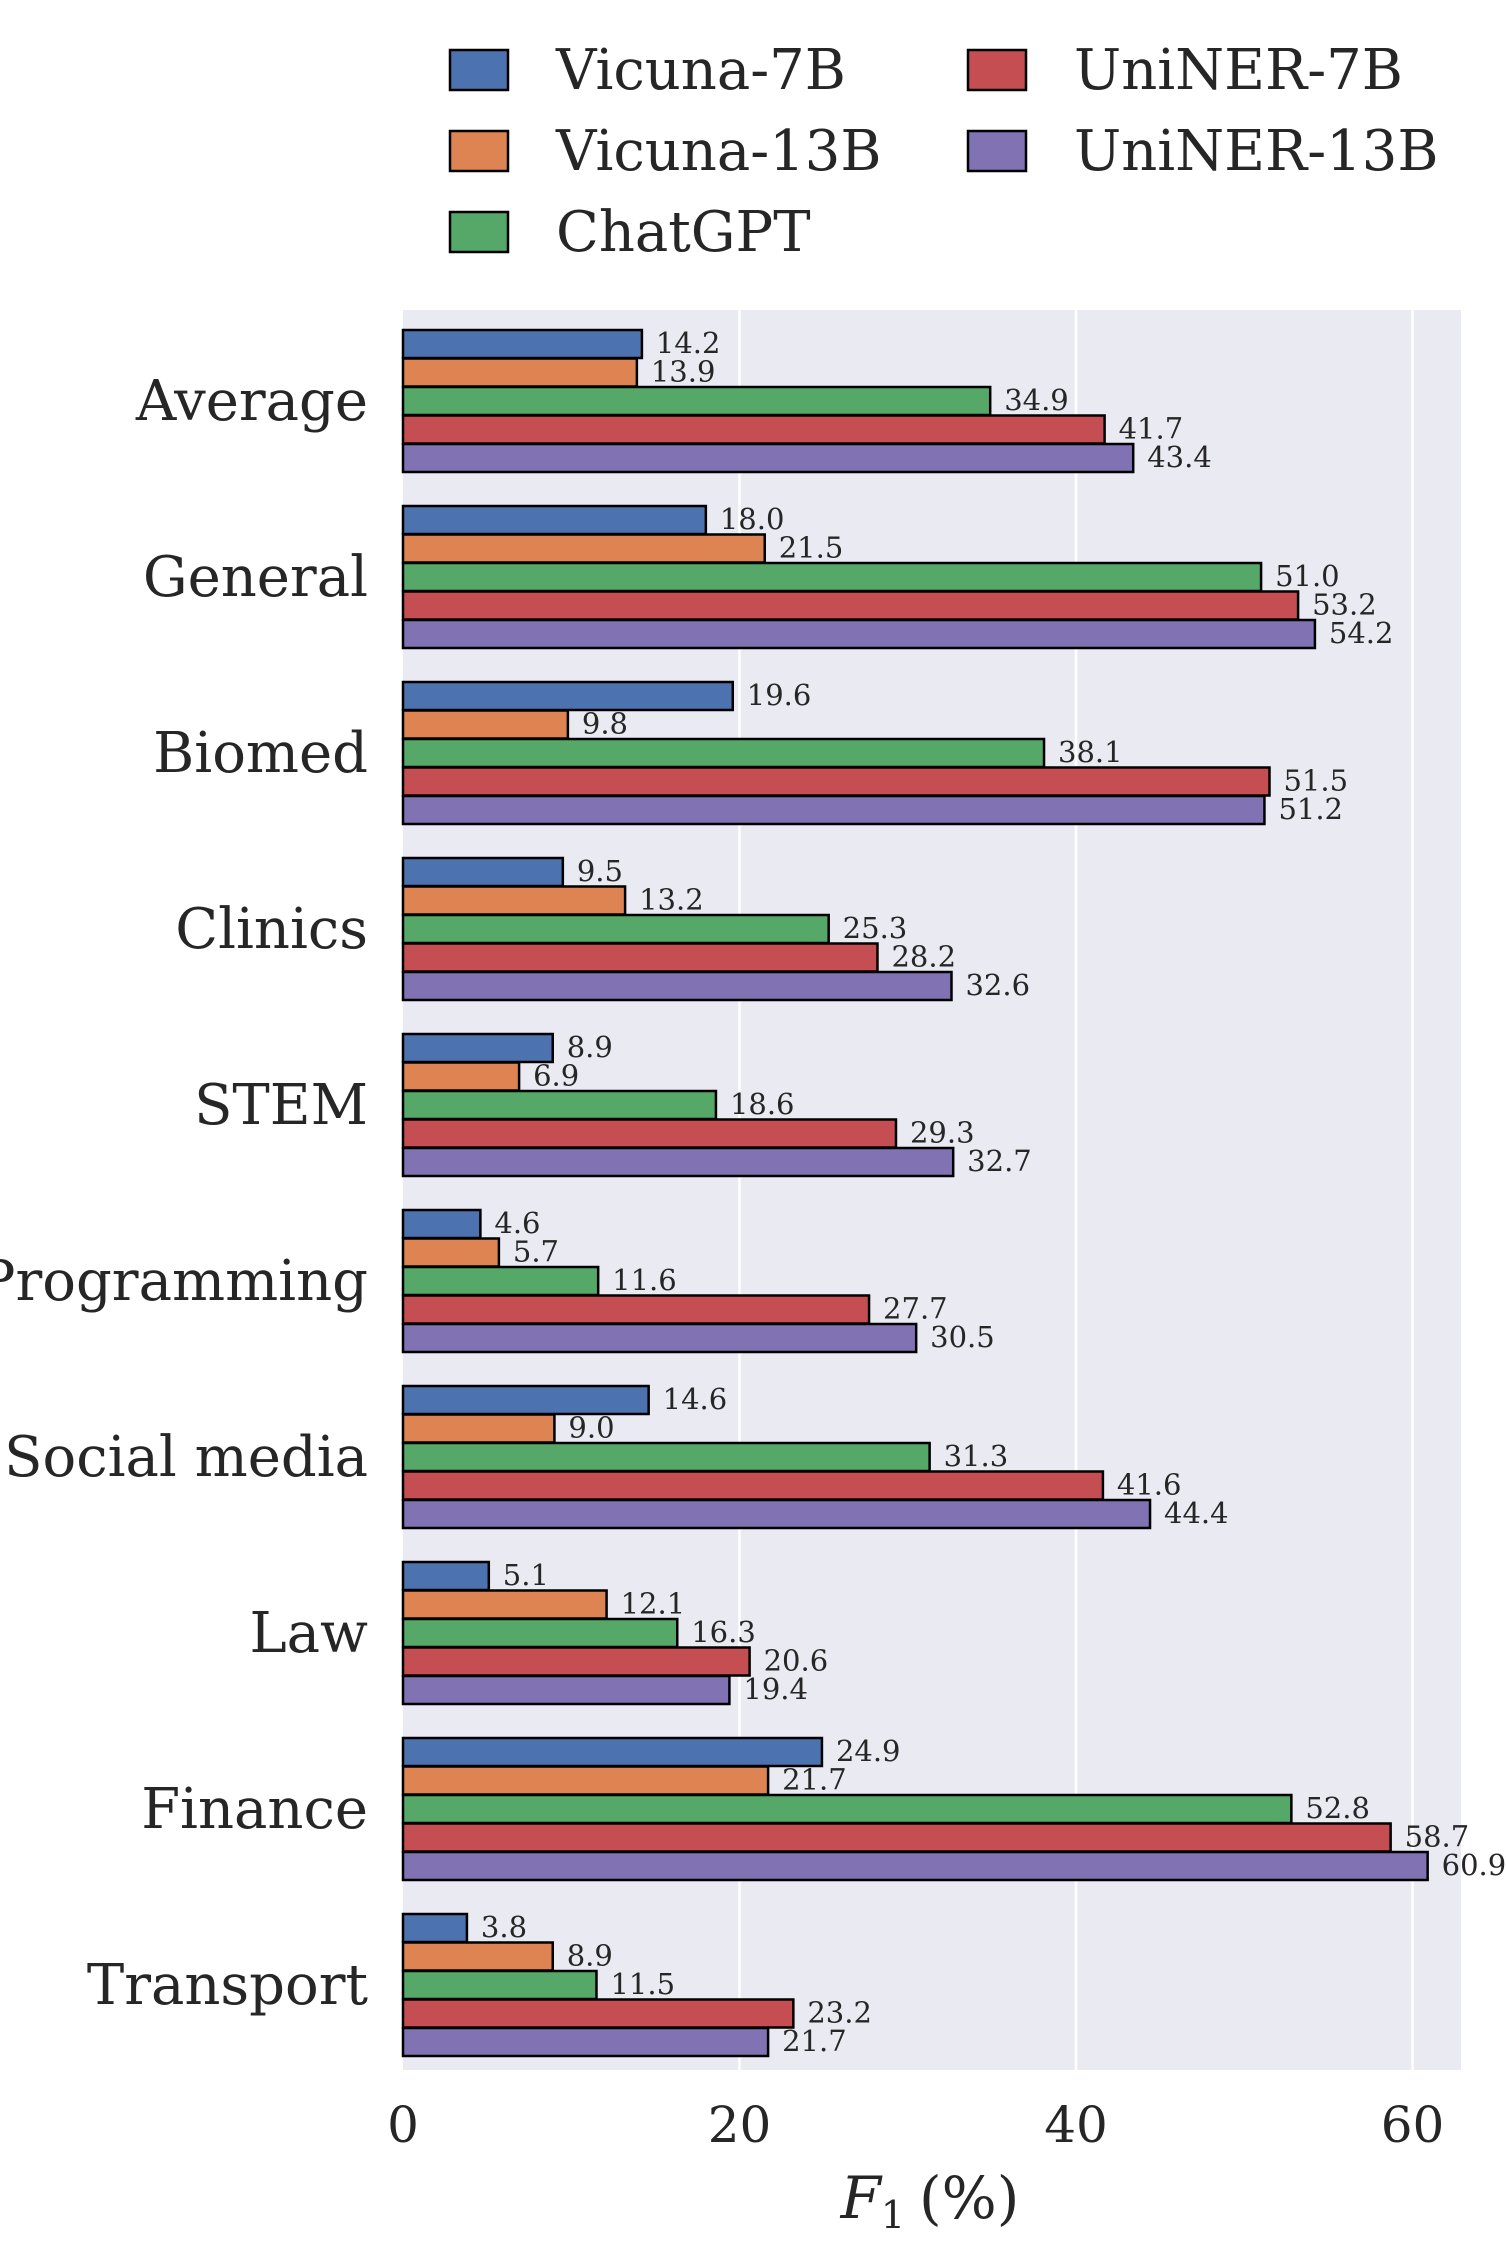 The image size is (1506, 2248). I want to click on value-label-social-media-chatgpt: 31.3, so click(976, 1456).